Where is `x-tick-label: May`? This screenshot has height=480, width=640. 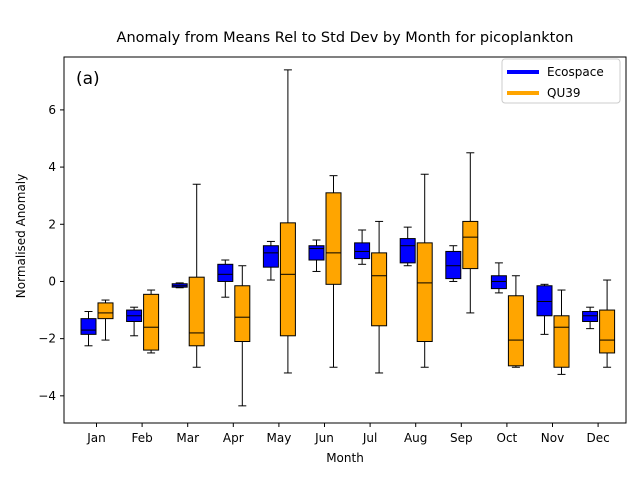 x-tick-label: May is located at coordinates (278, 438).